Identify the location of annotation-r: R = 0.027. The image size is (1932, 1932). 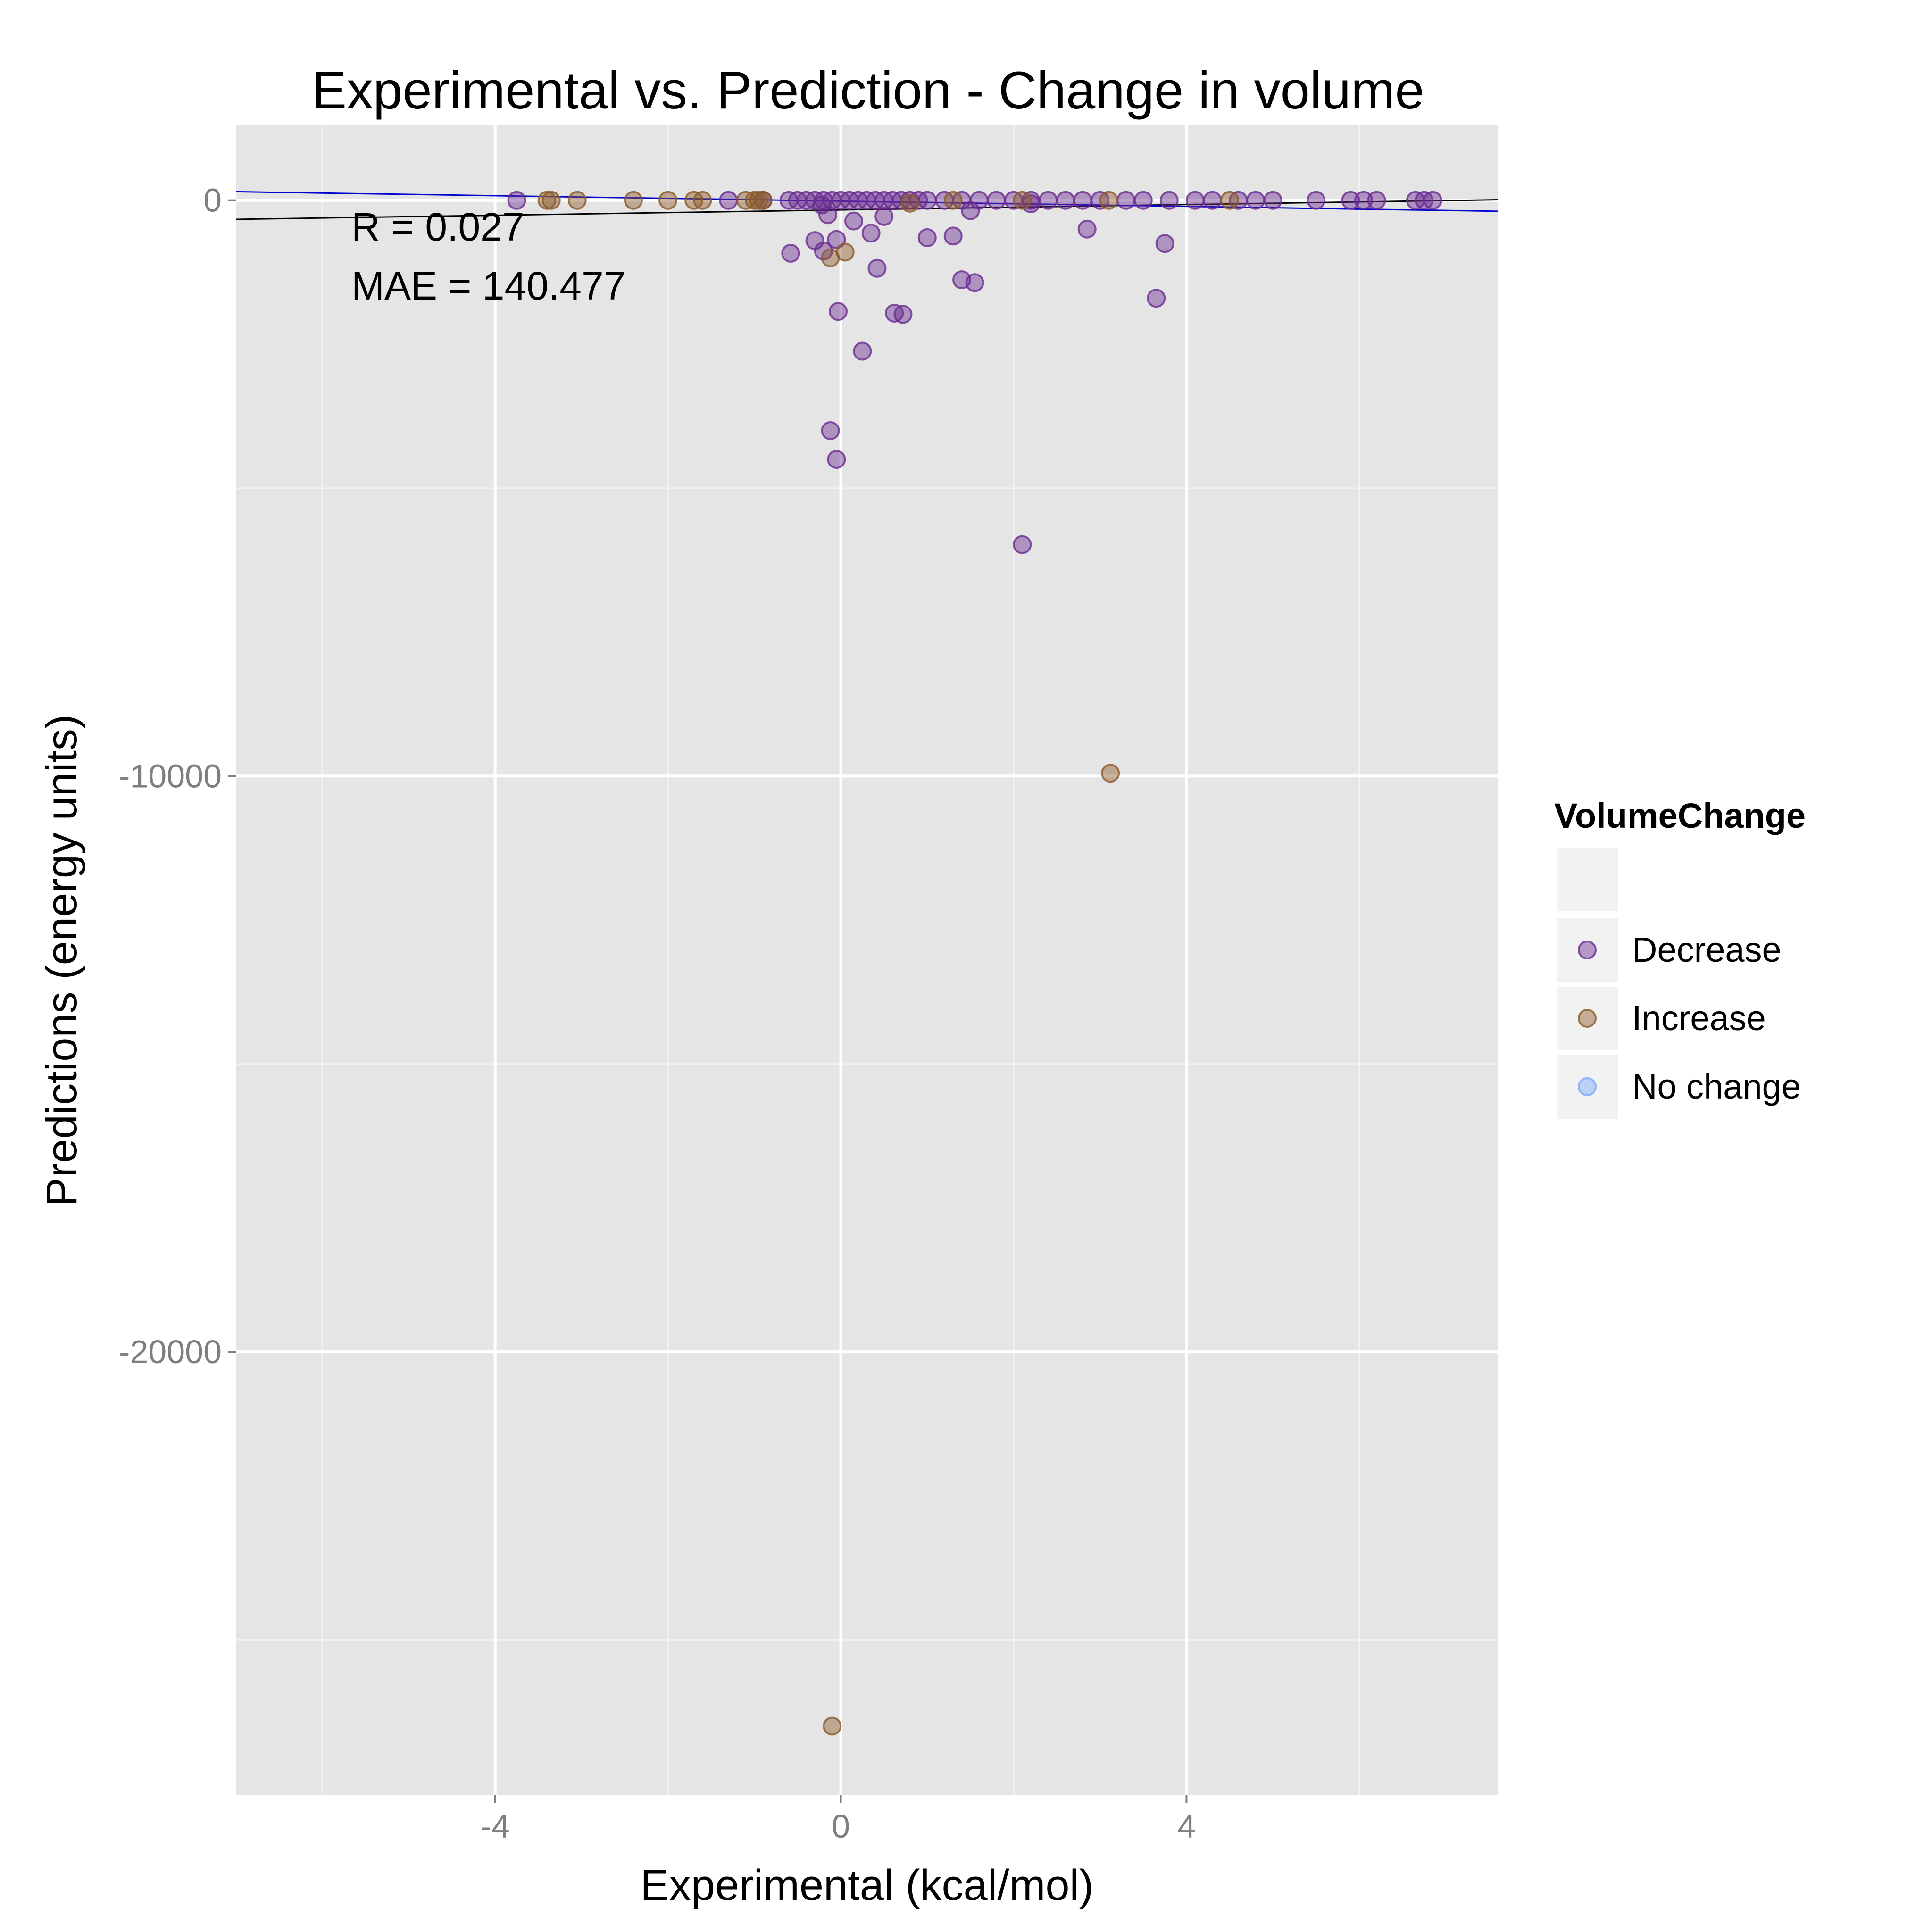
(438, 227).